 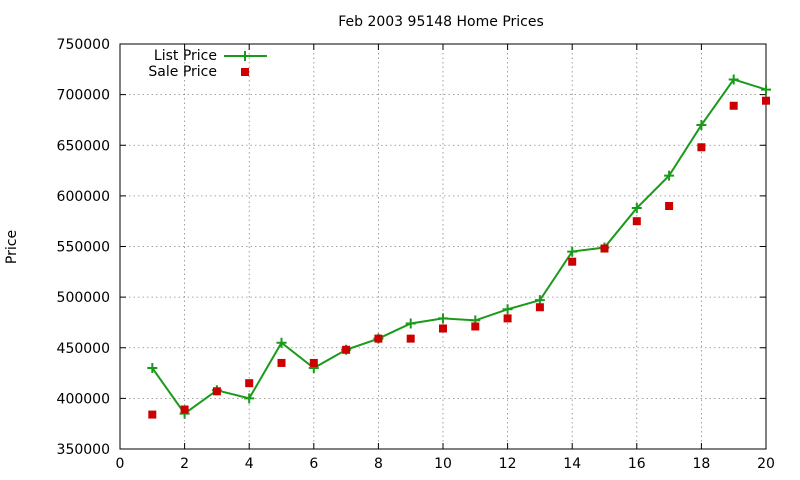 I want to click on y-tick-label: 450000, so click(x=83, y=349).